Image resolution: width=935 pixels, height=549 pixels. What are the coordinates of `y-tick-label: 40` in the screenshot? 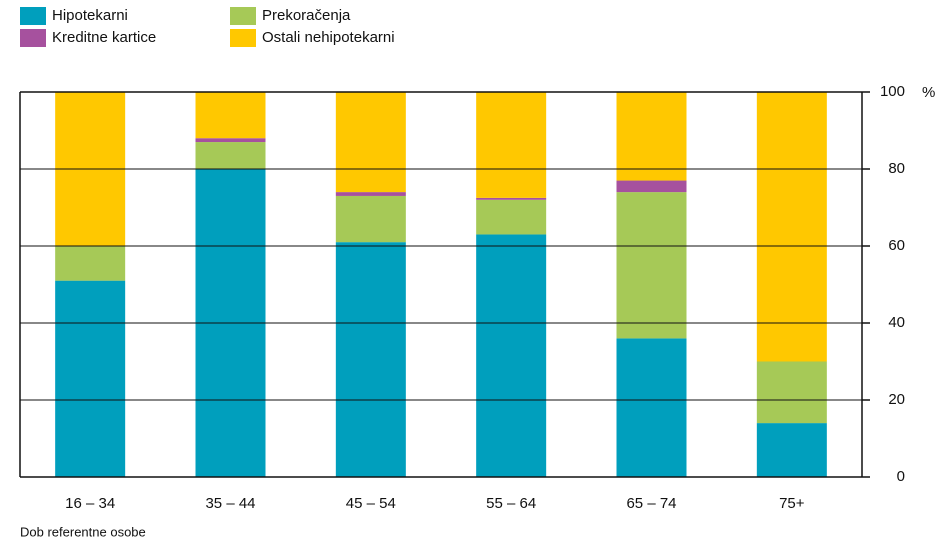 It's located at (896, 322).